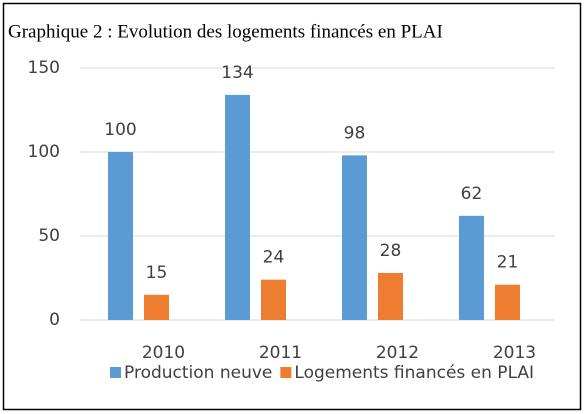 Image resolution: width=585 pixels, height=414 pixels. I want to click on data-label: 134, so click(237, 73).